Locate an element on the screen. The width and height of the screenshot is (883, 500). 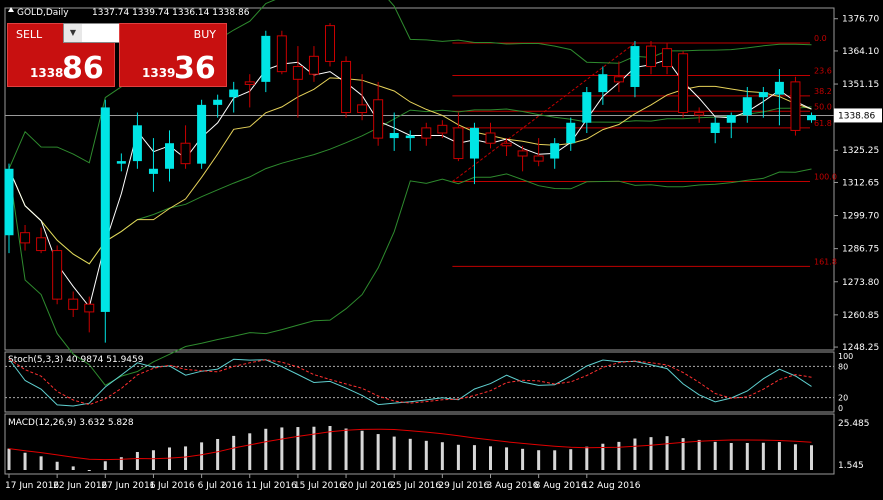
current-price-box is located at coordinates (858, 115).